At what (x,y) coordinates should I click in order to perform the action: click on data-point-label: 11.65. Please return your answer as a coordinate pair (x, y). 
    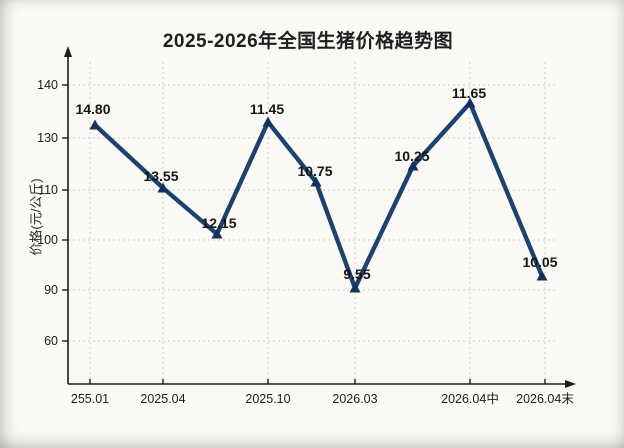
    Looking at the image, I should click on (469, 93).